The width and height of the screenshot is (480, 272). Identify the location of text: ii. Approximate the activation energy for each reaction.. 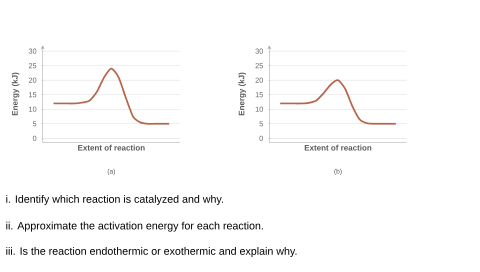
(134, 227).